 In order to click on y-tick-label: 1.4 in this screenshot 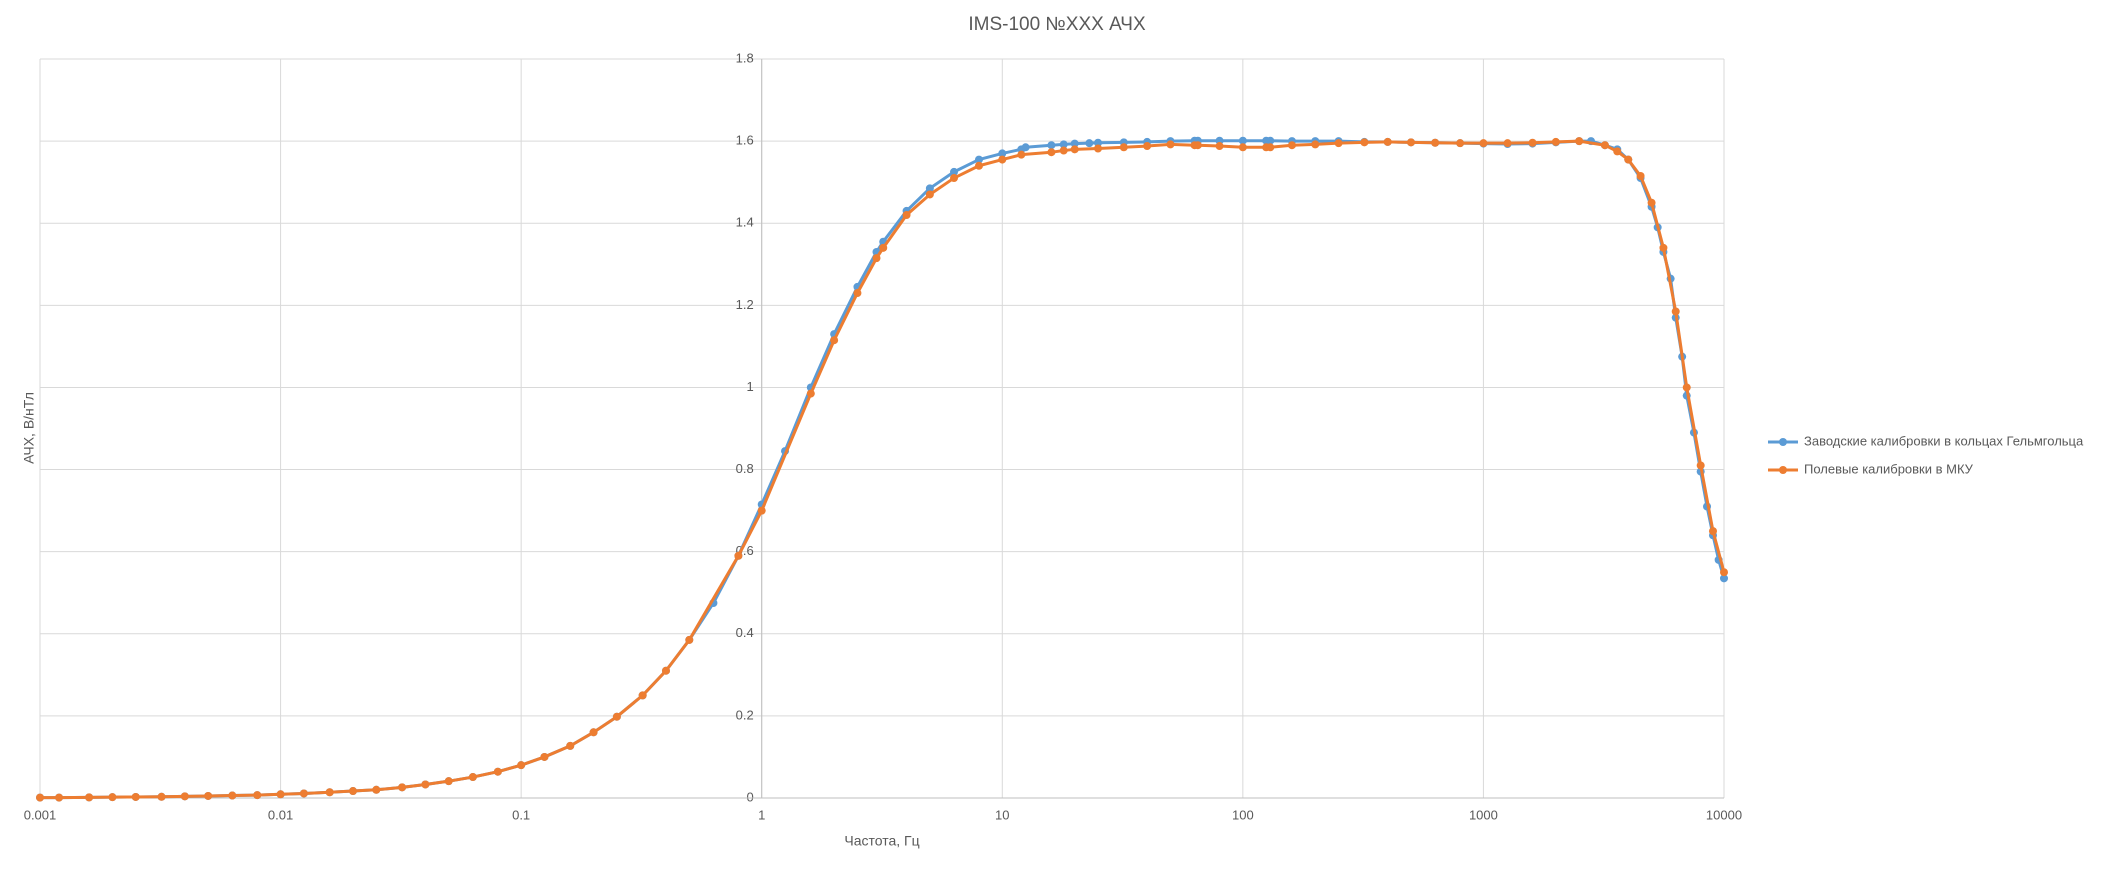, I will do `click(745, 222)`.